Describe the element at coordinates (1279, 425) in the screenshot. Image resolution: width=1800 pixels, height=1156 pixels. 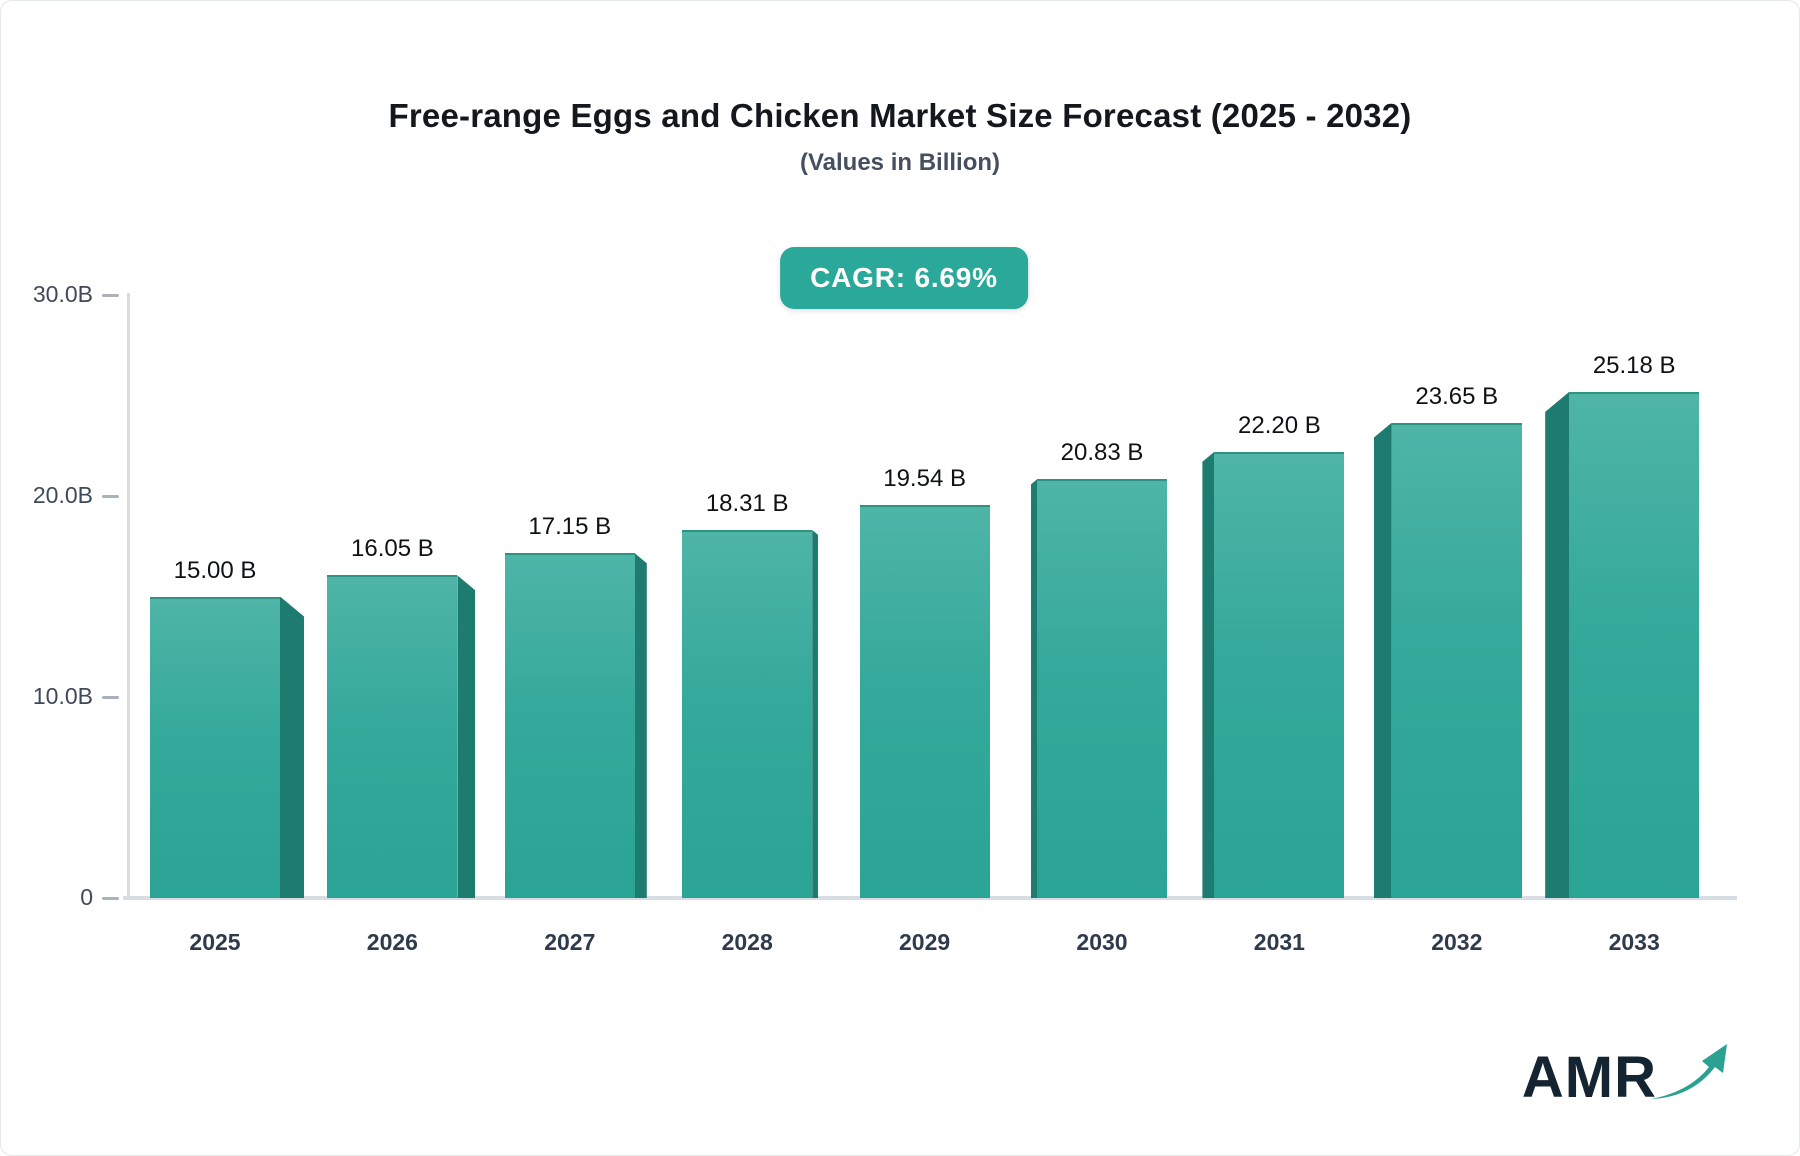
I see `bar-value-label: 22.20 B` at that location.